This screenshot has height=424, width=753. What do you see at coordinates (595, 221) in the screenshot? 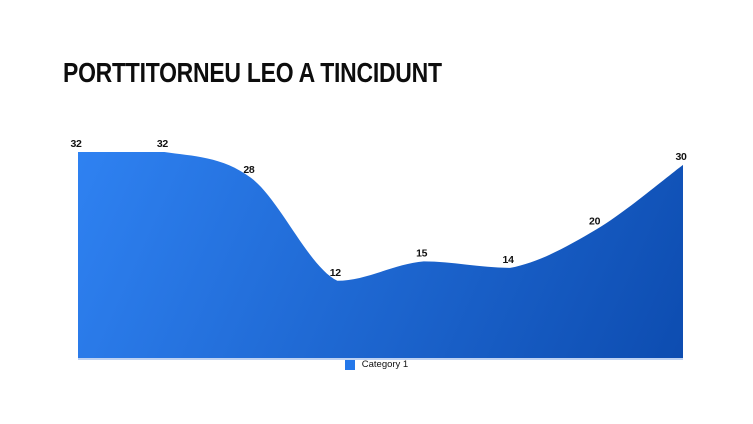
I see `data-label: 20` at bounding box center [595, 221].